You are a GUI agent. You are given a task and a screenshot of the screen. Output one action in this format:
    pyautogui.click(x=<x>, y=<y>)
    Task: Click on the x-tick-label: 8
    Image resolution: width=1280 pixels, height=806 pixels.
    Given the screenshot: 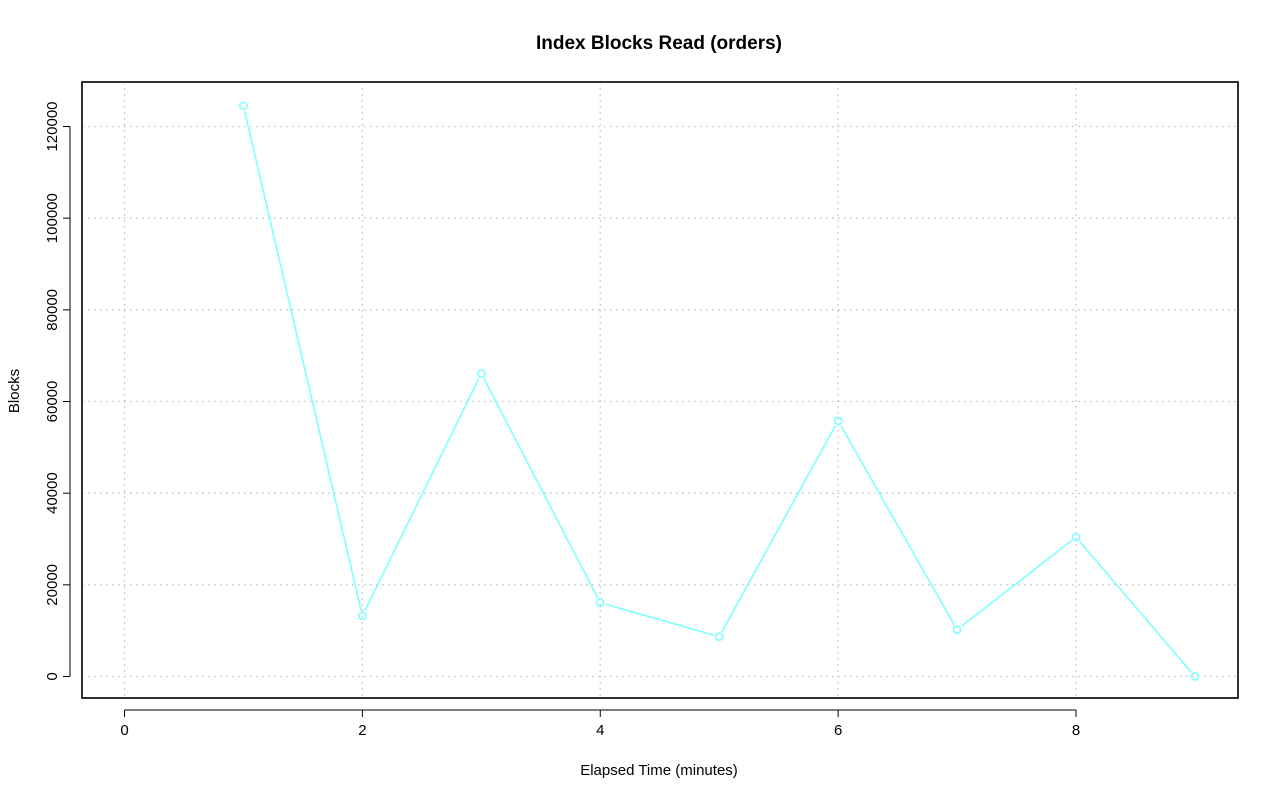 What is the action you would take?
    pyautogui.click(x=1076, y=730)
    